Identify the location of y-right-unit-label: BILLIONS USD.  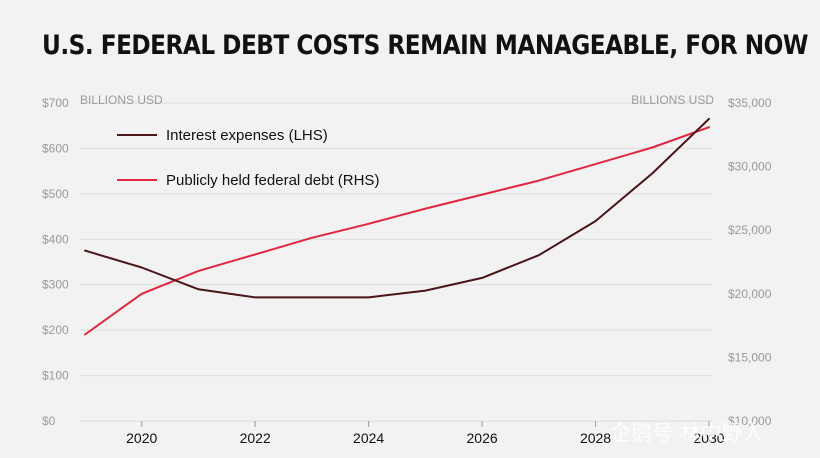
(672, 100).